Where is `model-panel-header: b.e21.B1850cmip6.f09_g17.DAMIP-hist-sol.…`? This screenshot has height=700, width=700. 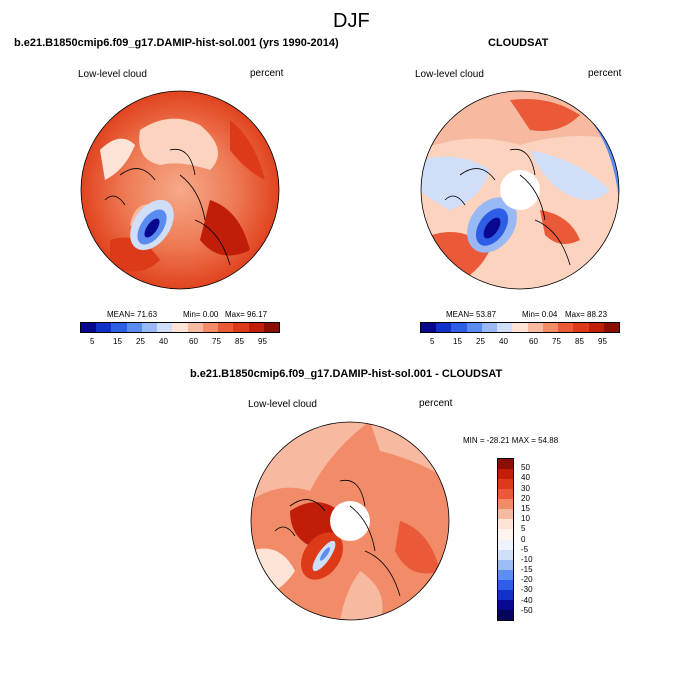
model-panel-header: b.e21.B1850cmip6.f09_g17.DAMIP-hist-sol.… is located at coordinates (176, 43).